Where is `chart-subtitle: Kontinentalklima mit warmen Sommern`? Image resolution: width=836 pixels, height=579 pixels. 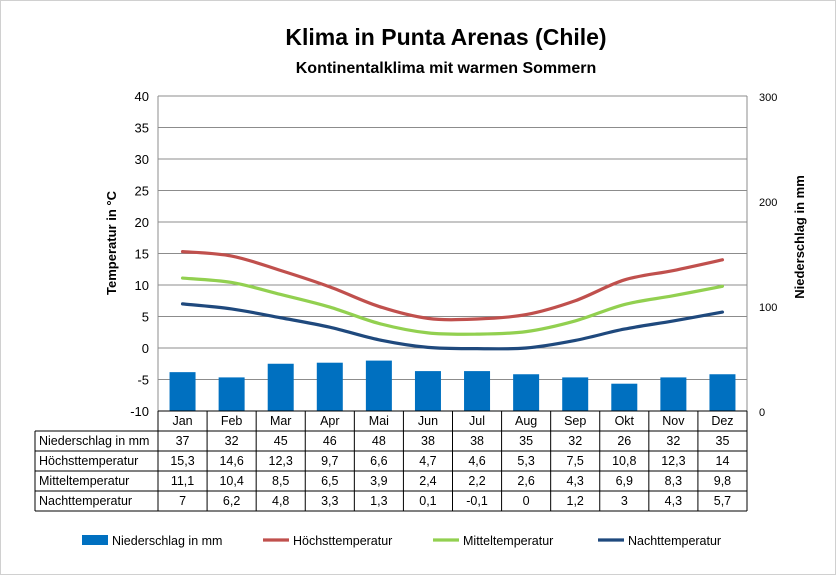 chart-subtitle: Kontinentalklima mit warmen Sommern is located at coordinates (446, 68).